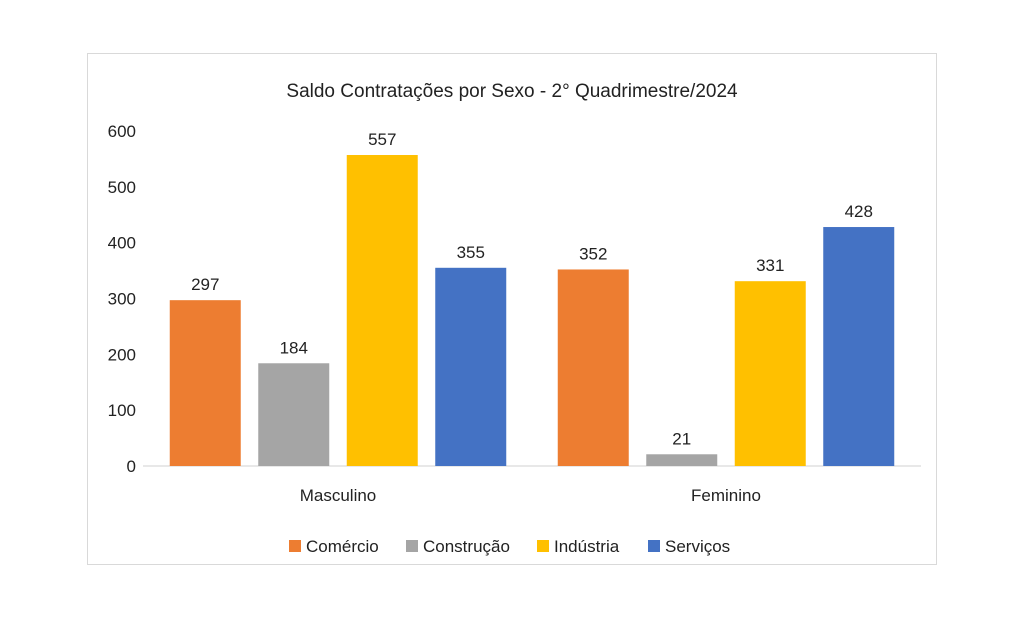 This screenshot has height=618, width=1024. I want to click on legend: Comércio Construção Indústria Serviços, so click(509, 546).